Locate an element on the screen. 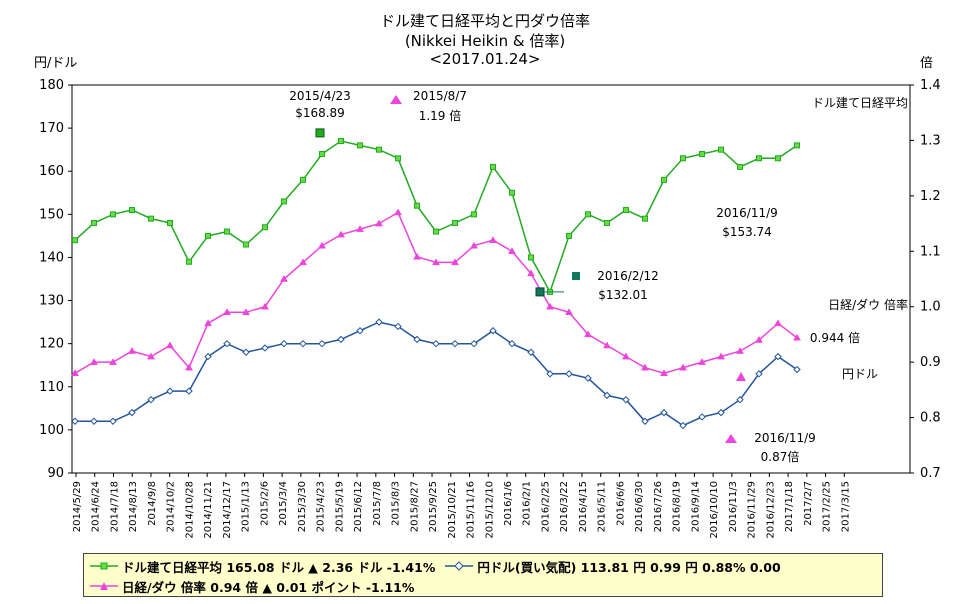 This screenshot has width=970, height=604. left-tick-label: 140 is located at coordinates (51, 257).